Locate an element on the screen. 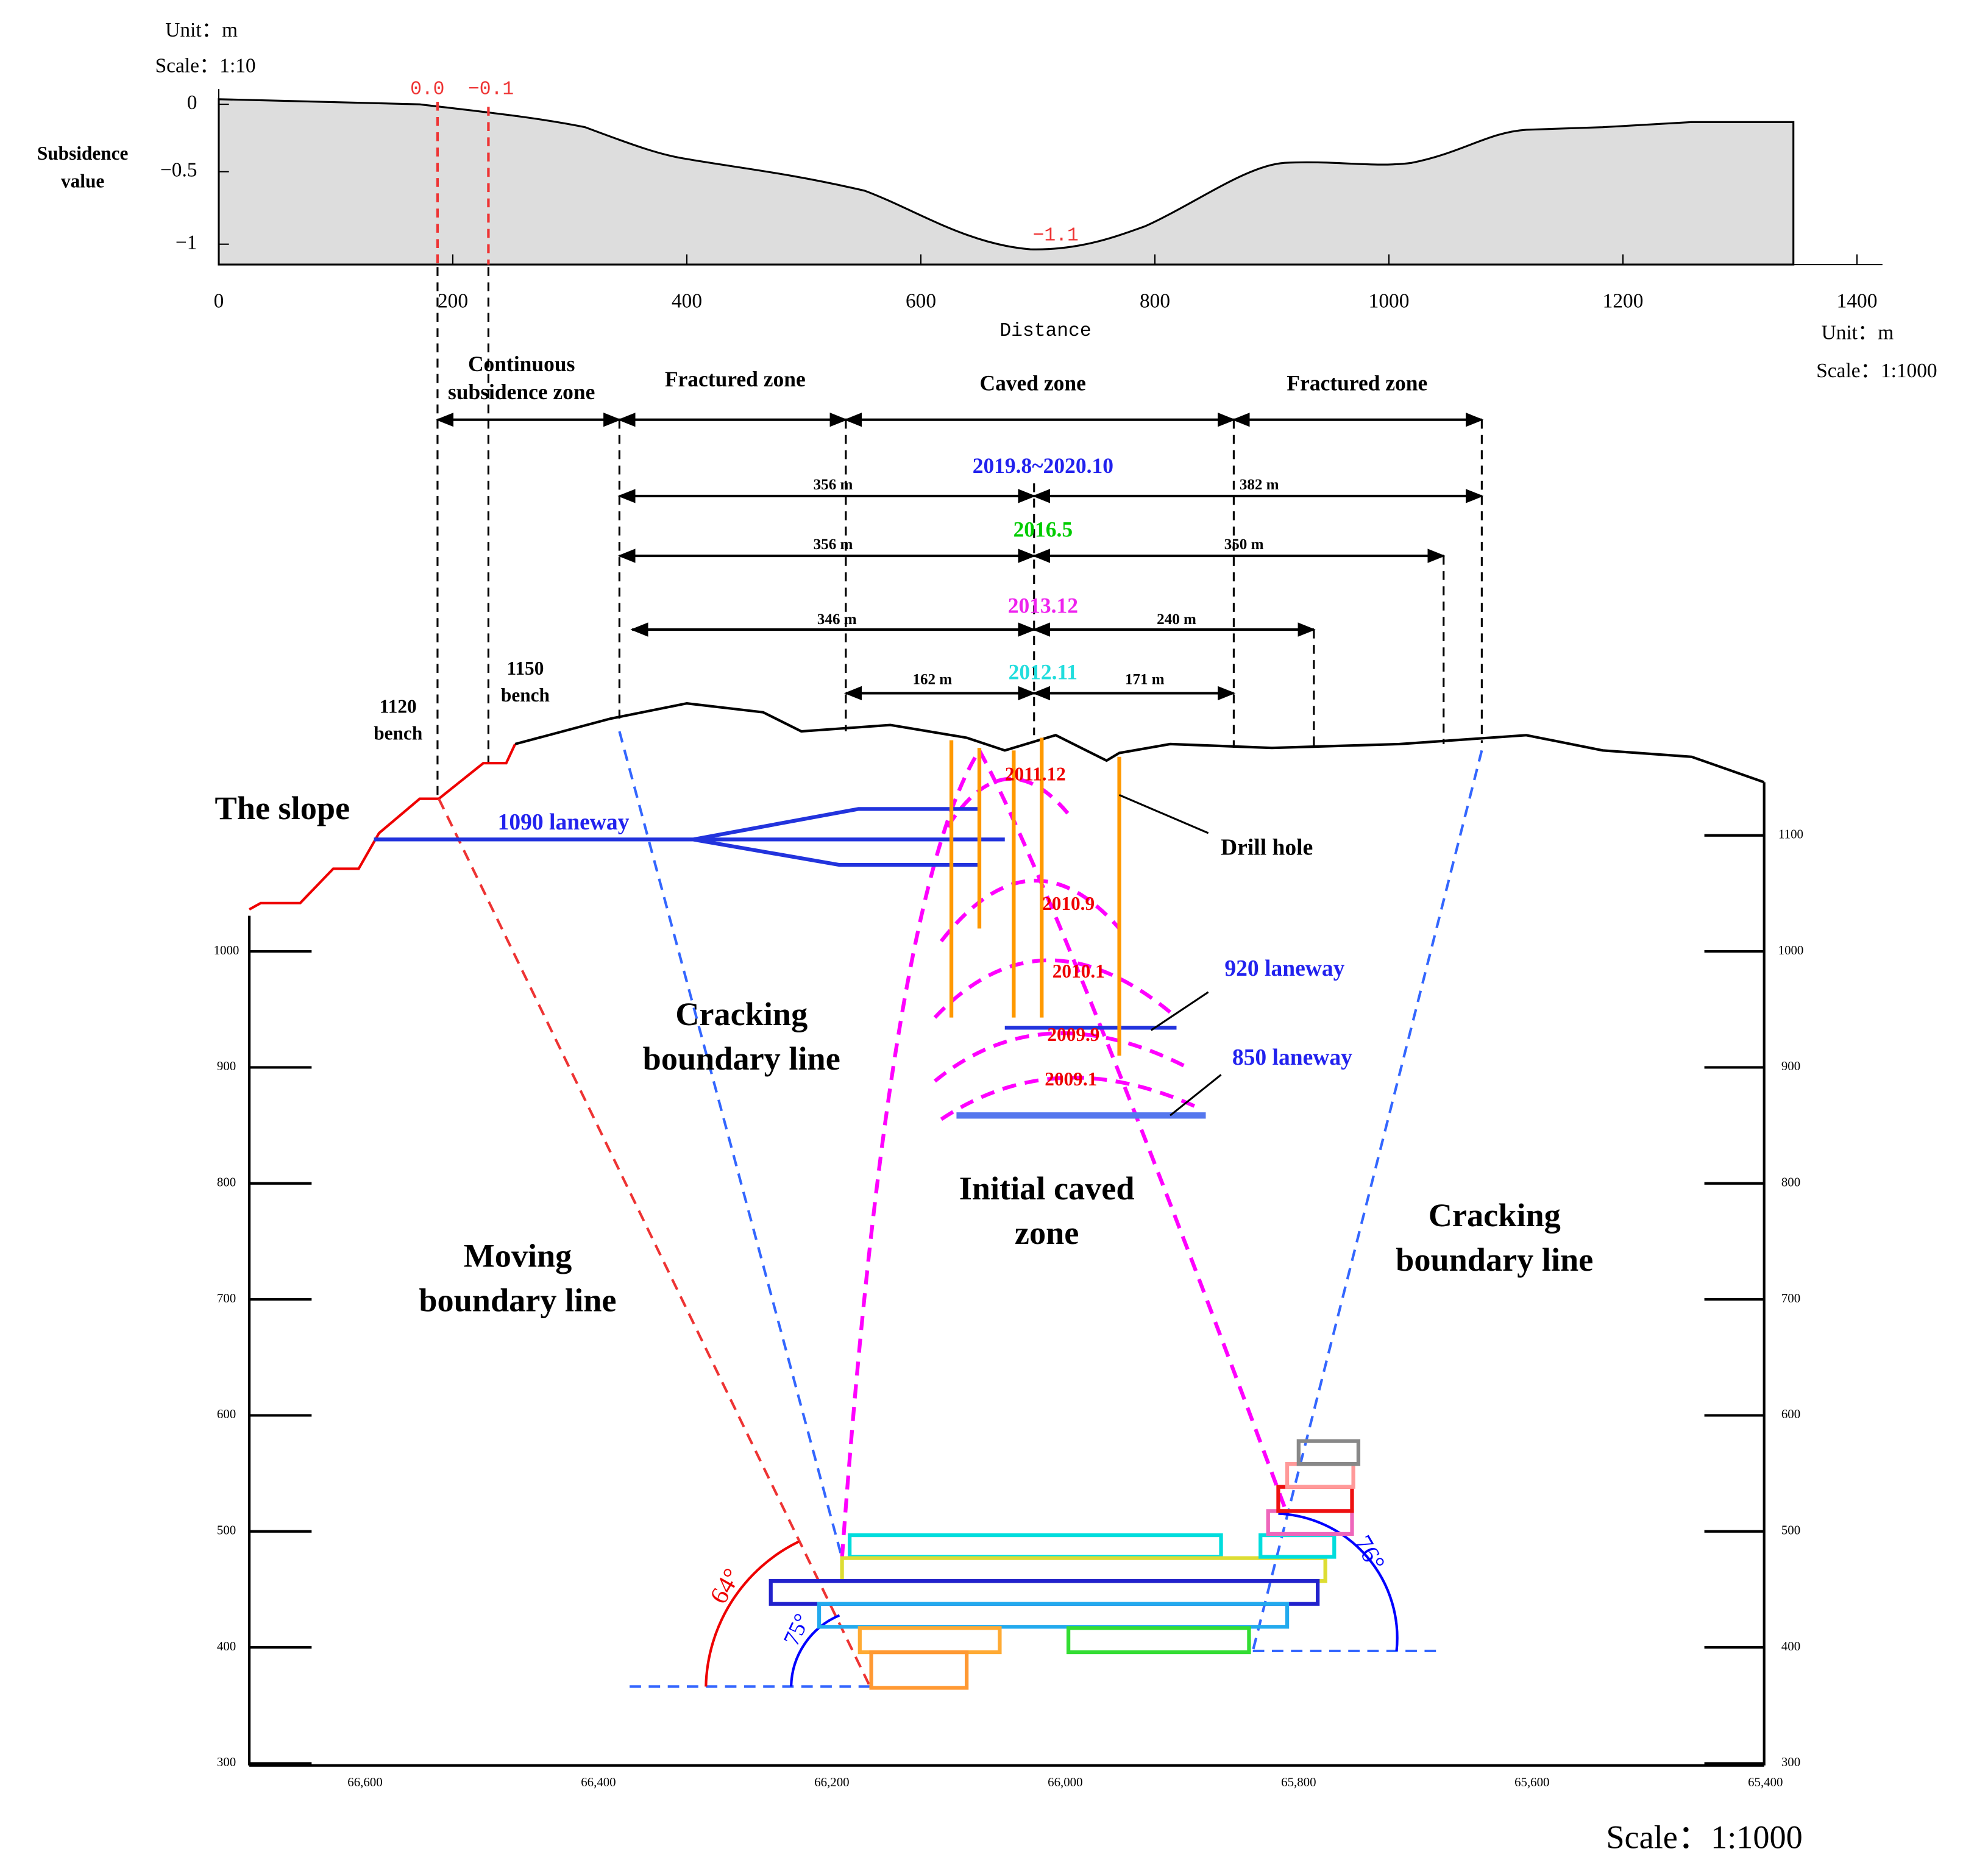  x-tick-label: 600 is located at coordinates (921, 300).